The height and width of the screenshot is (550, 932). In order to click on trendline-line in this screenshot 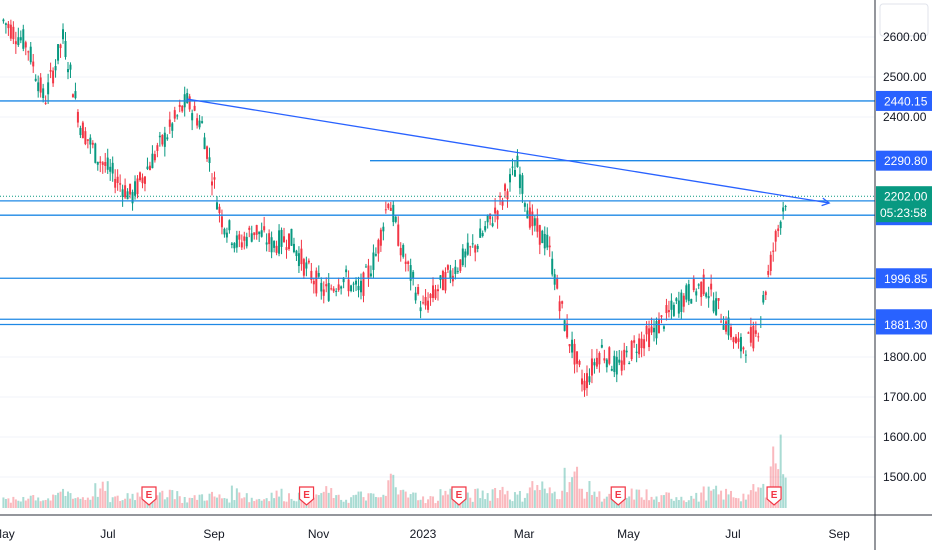, I will do `click(508, 151)`.